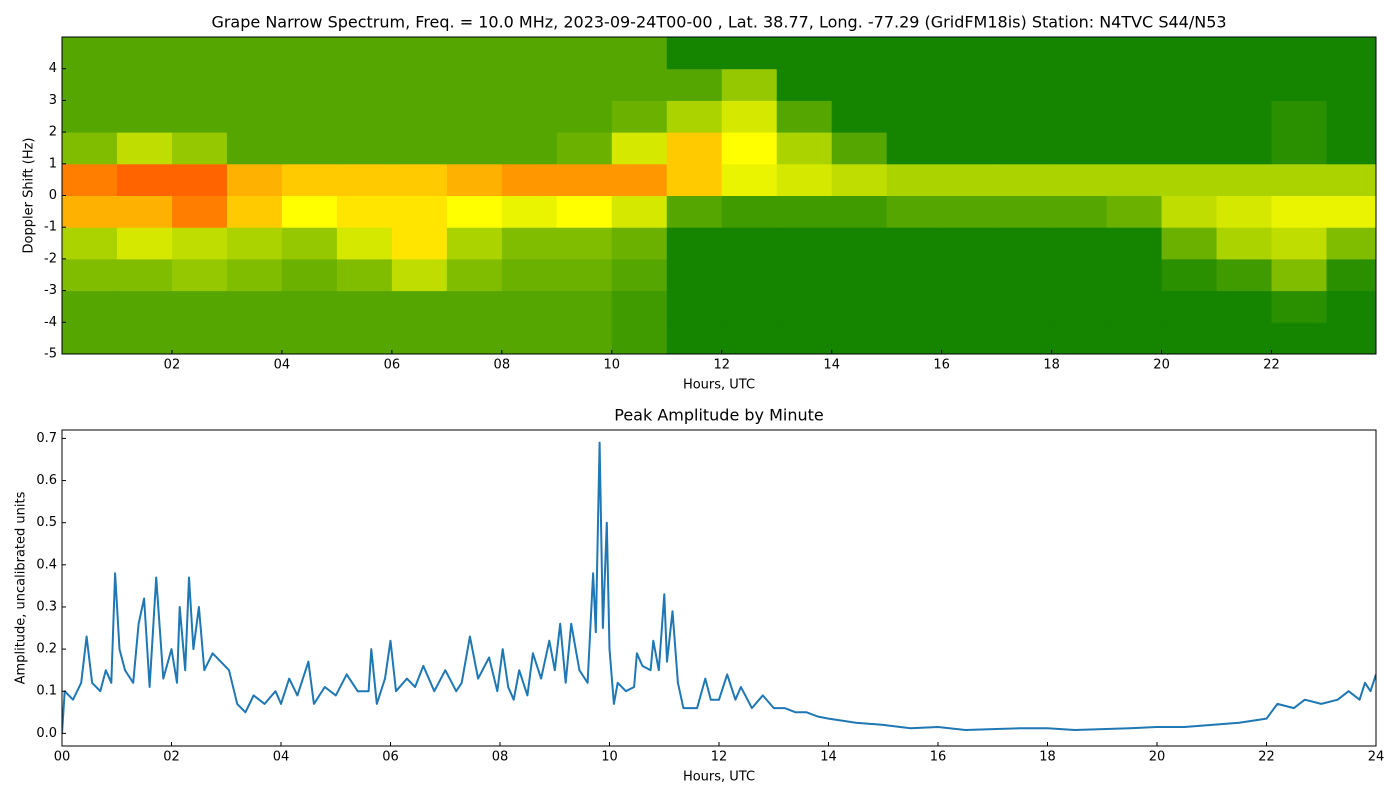  What do you see at coordinates (50, 322) in the screenshot?
I see `y-tick-label: -4` at bounding box center [50, 322].